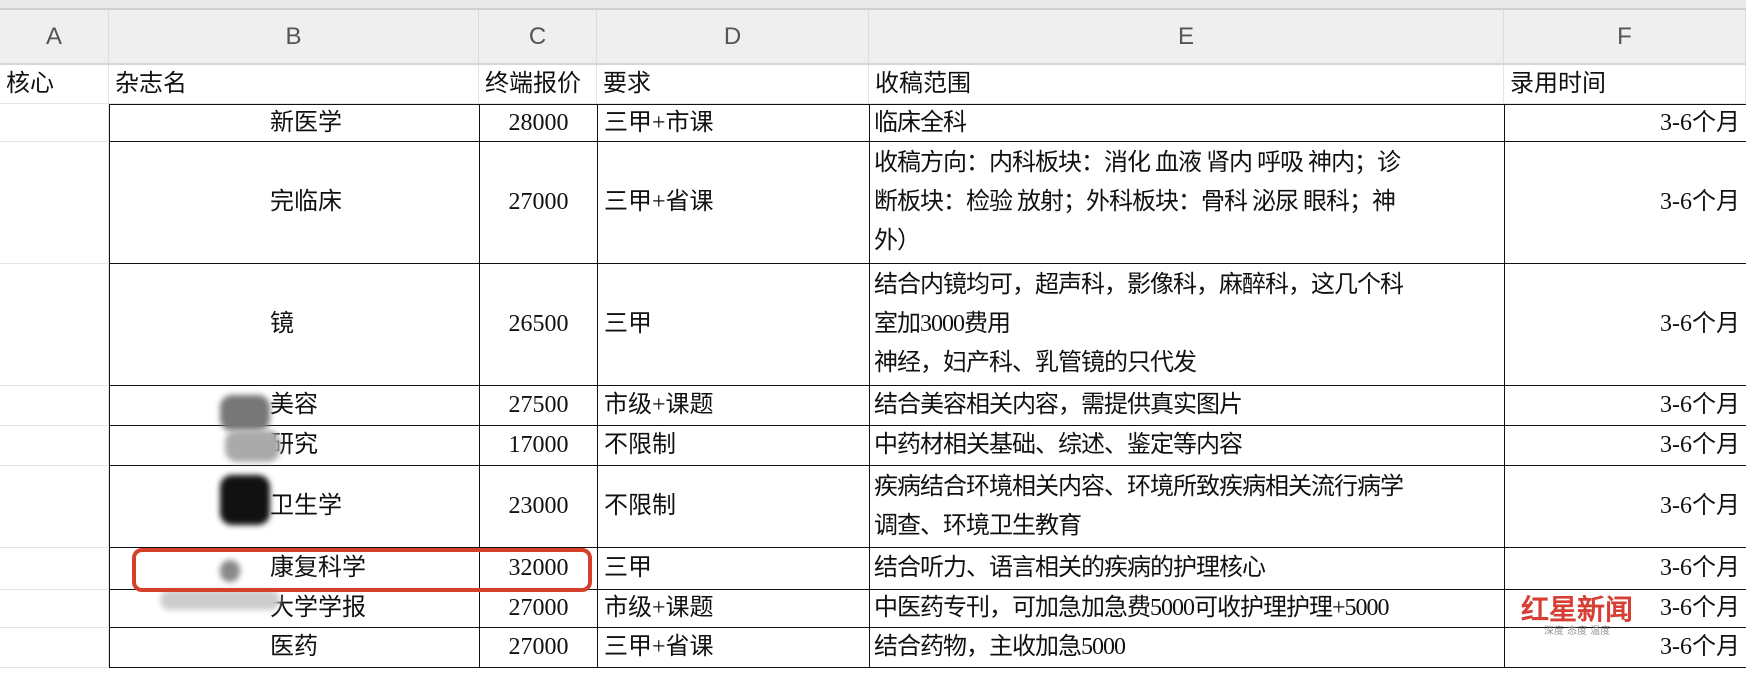 The width and height of the screenshot is (1746, 674). What do you see at coordinates (538, 445) in the screenshot?
I see `table-cell-price: 17000` at bounding box center [538, 445].